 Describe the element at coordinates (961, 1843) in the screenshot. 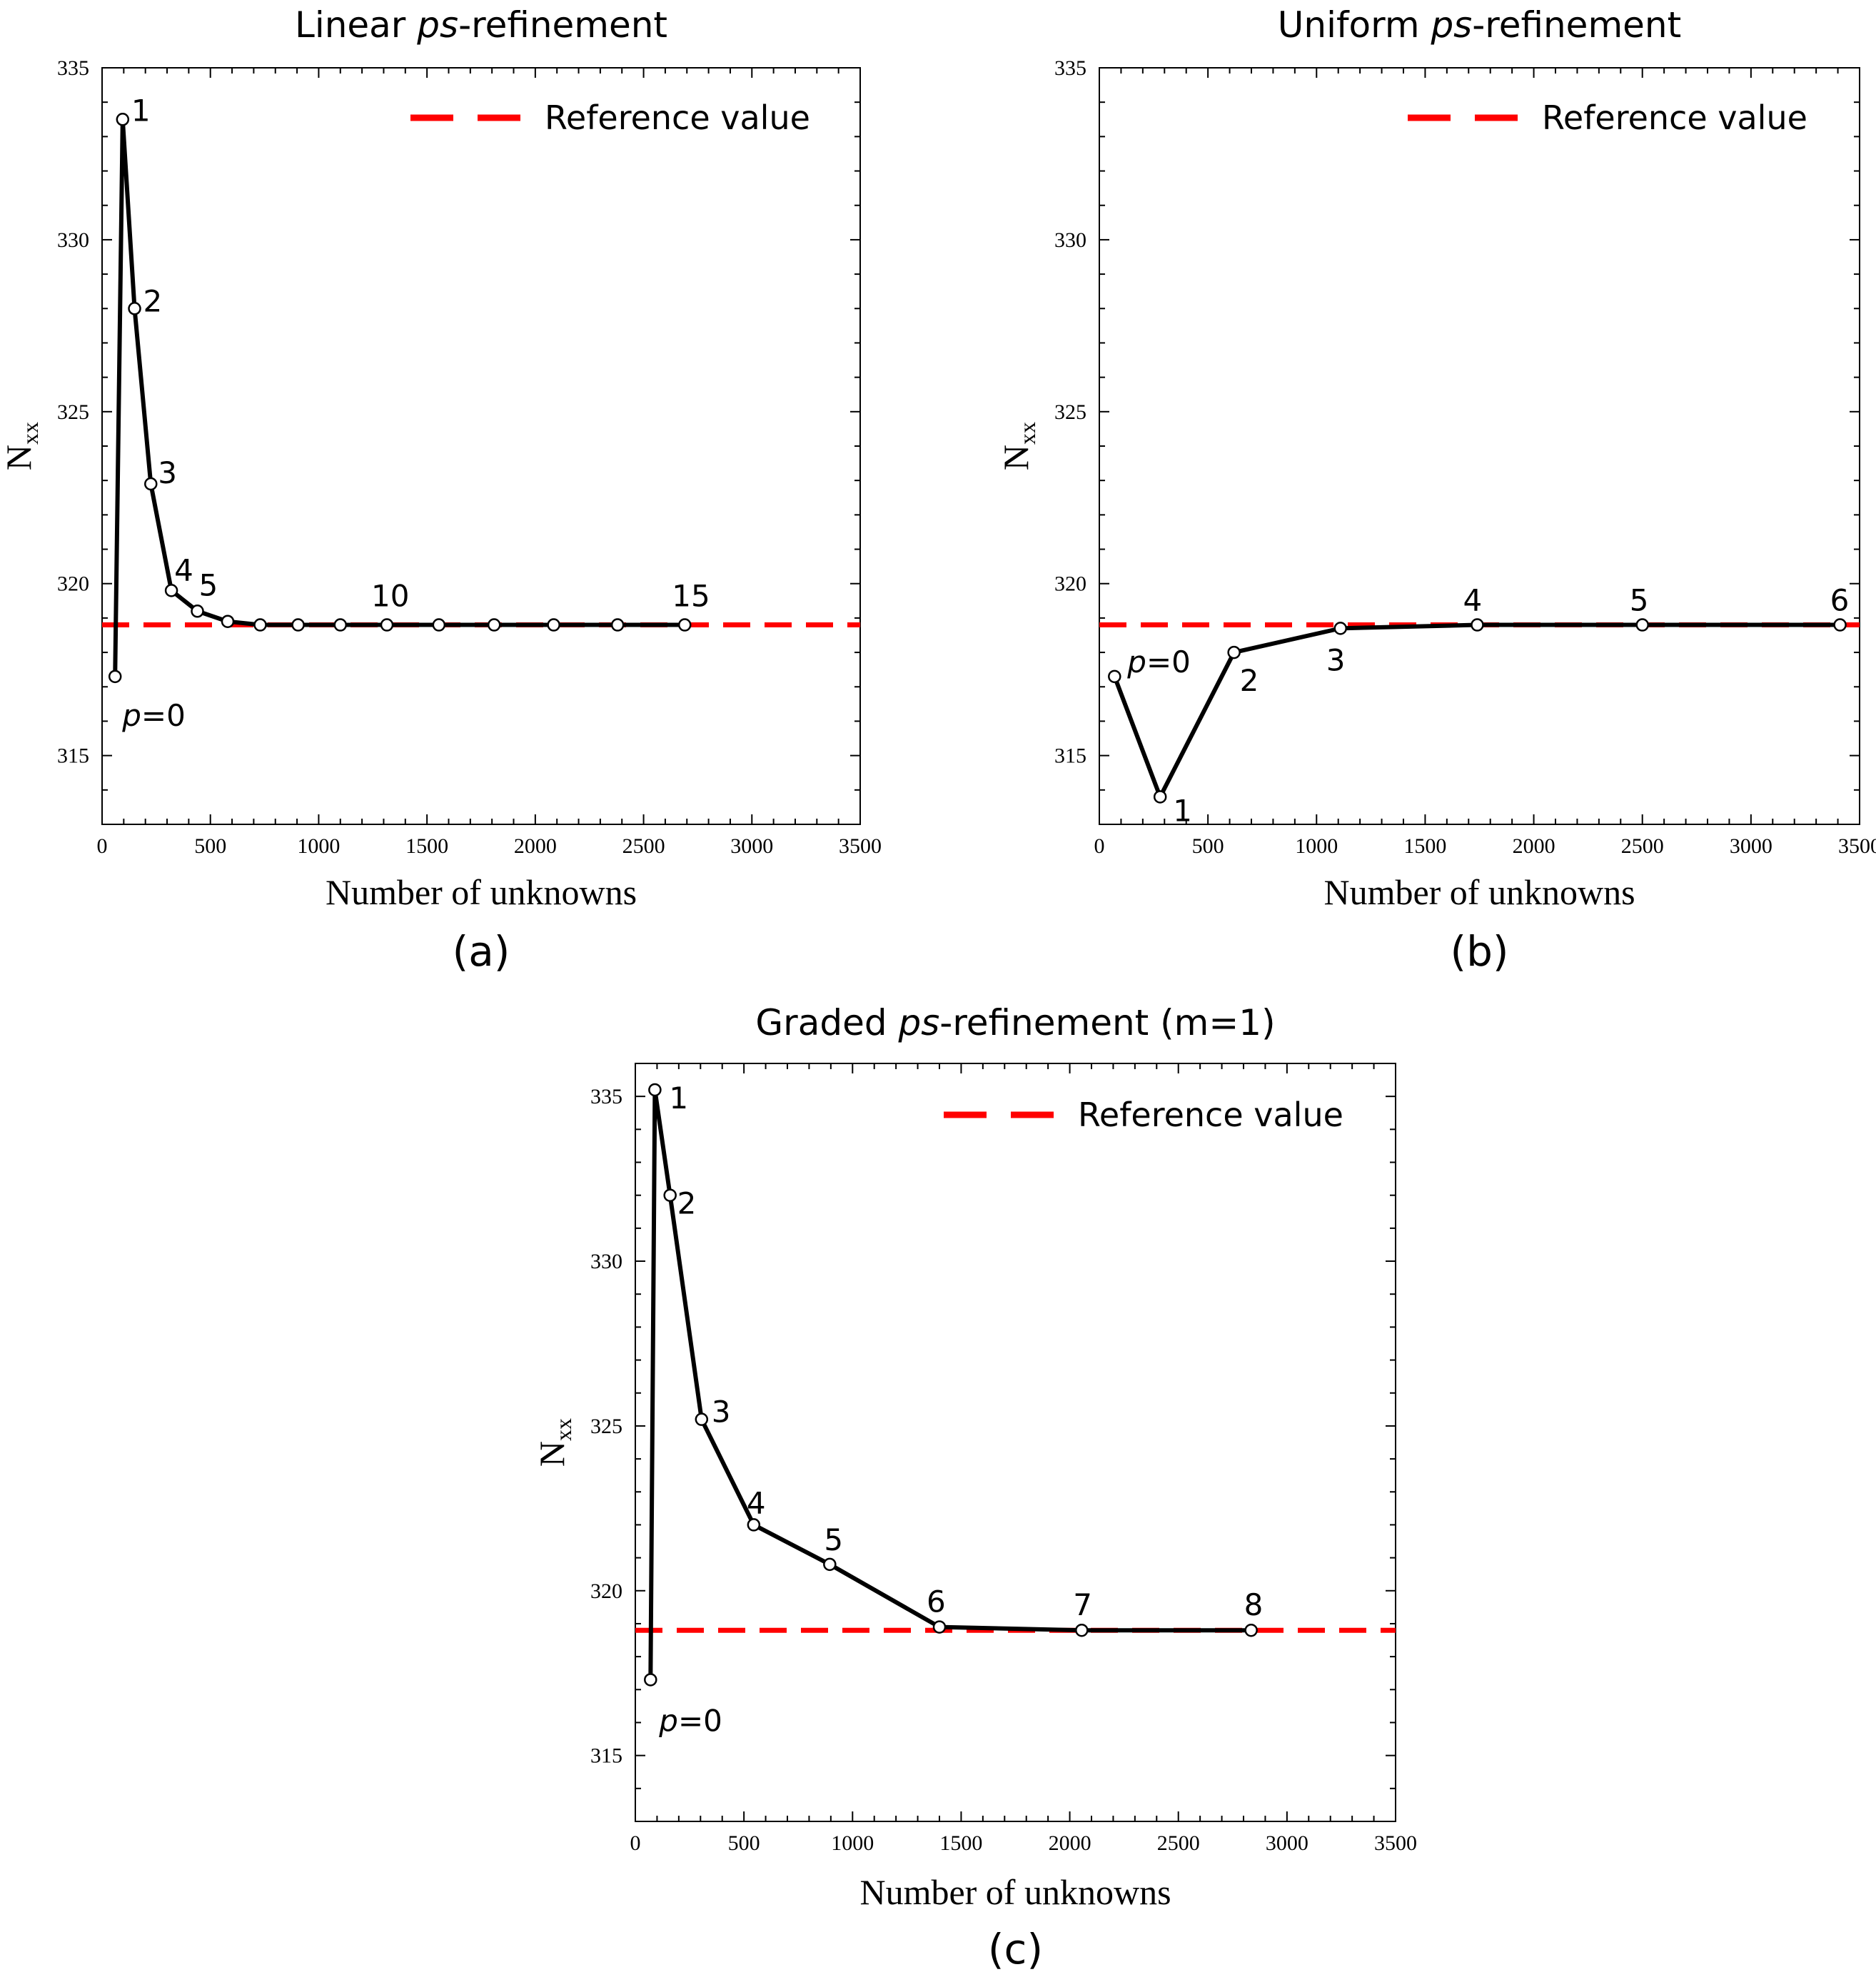

I see `x-tick-label: 1500` at that location.